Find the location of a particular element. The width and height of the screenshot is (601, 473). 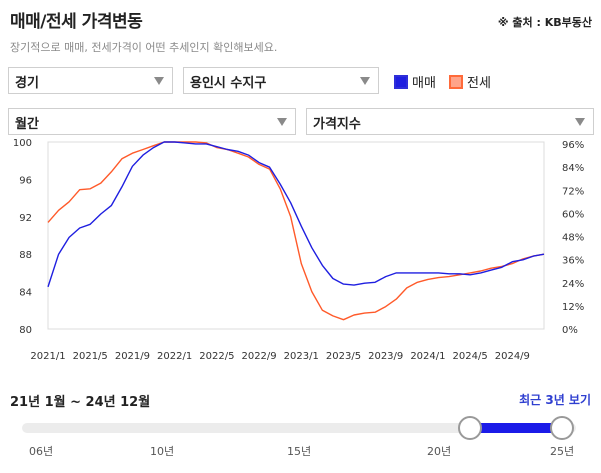

x-tick-label: 2023/5 is located at coordinates (343, 356).